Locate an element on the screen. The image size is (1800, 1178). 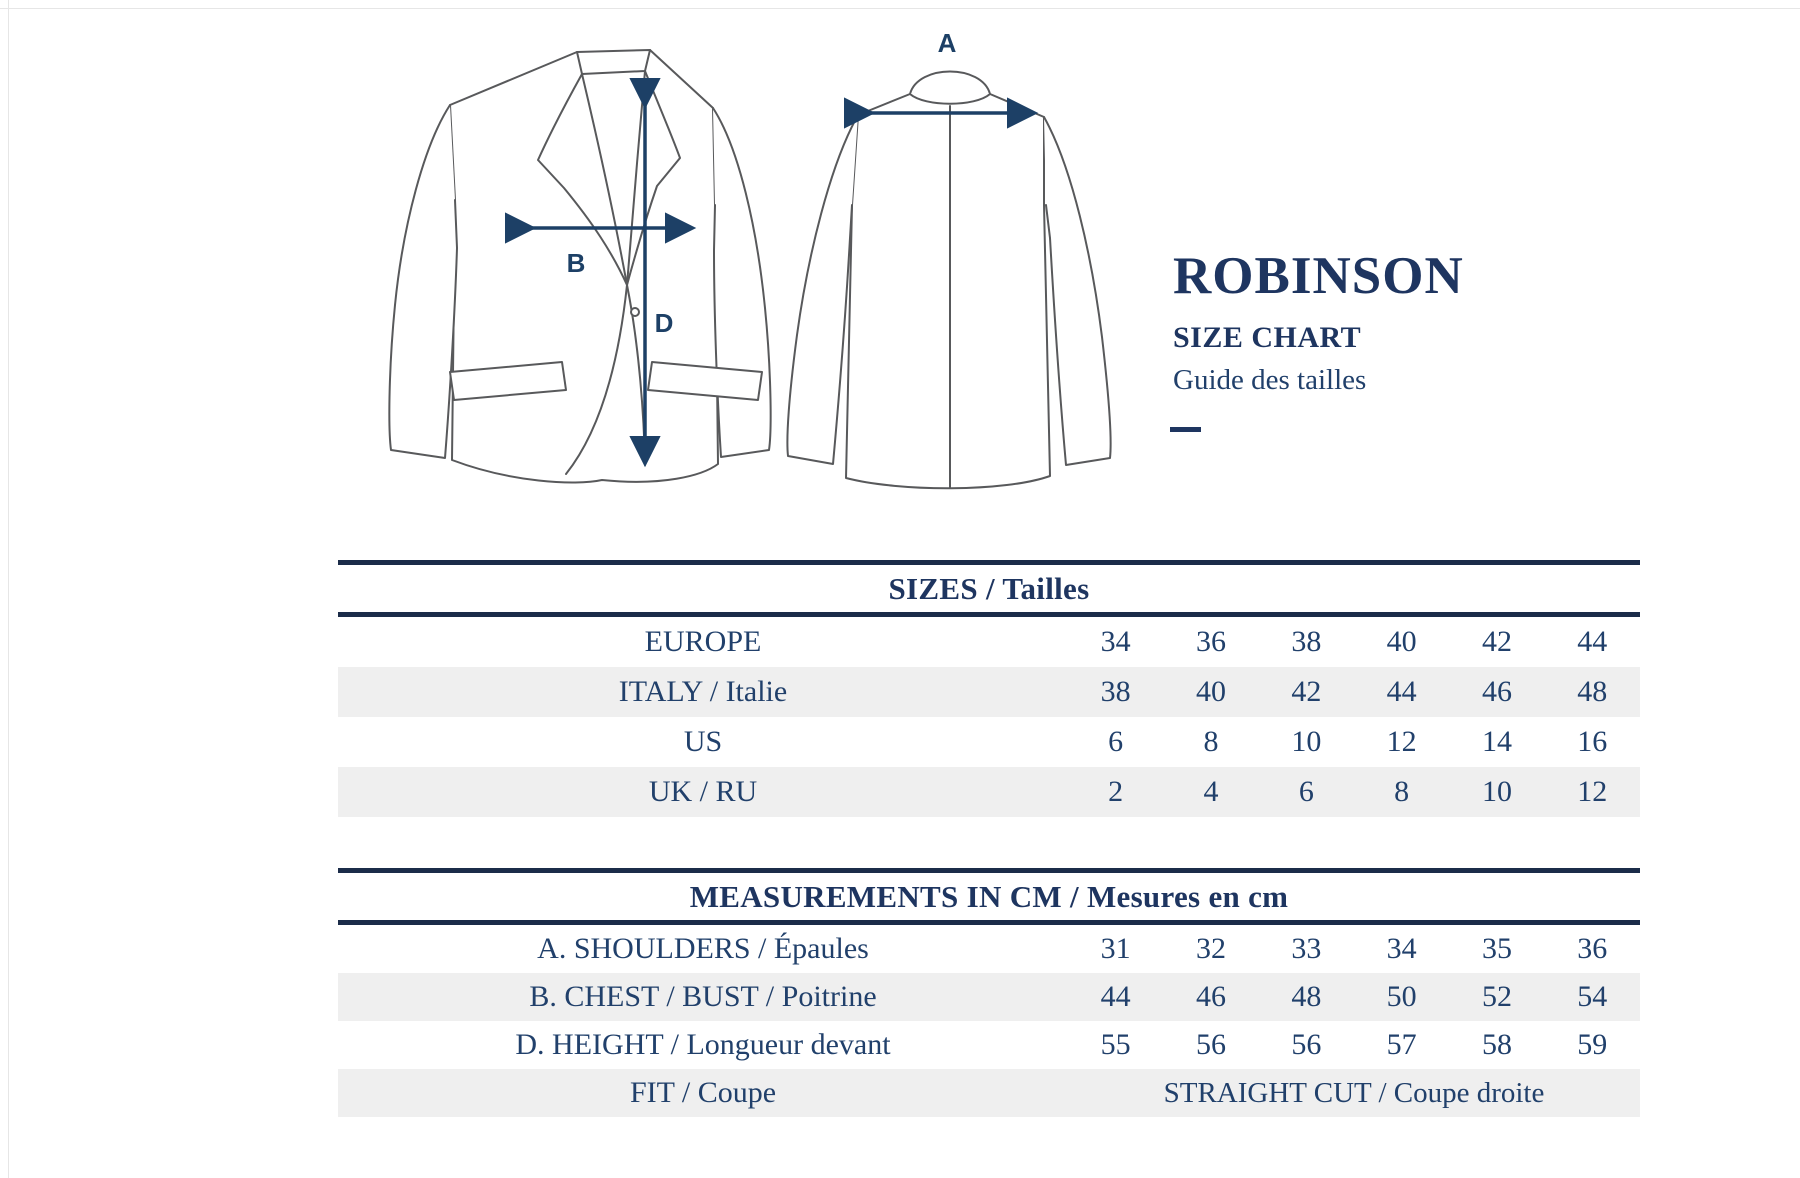
title-divider-dash is located at coordinates (1185, 429).